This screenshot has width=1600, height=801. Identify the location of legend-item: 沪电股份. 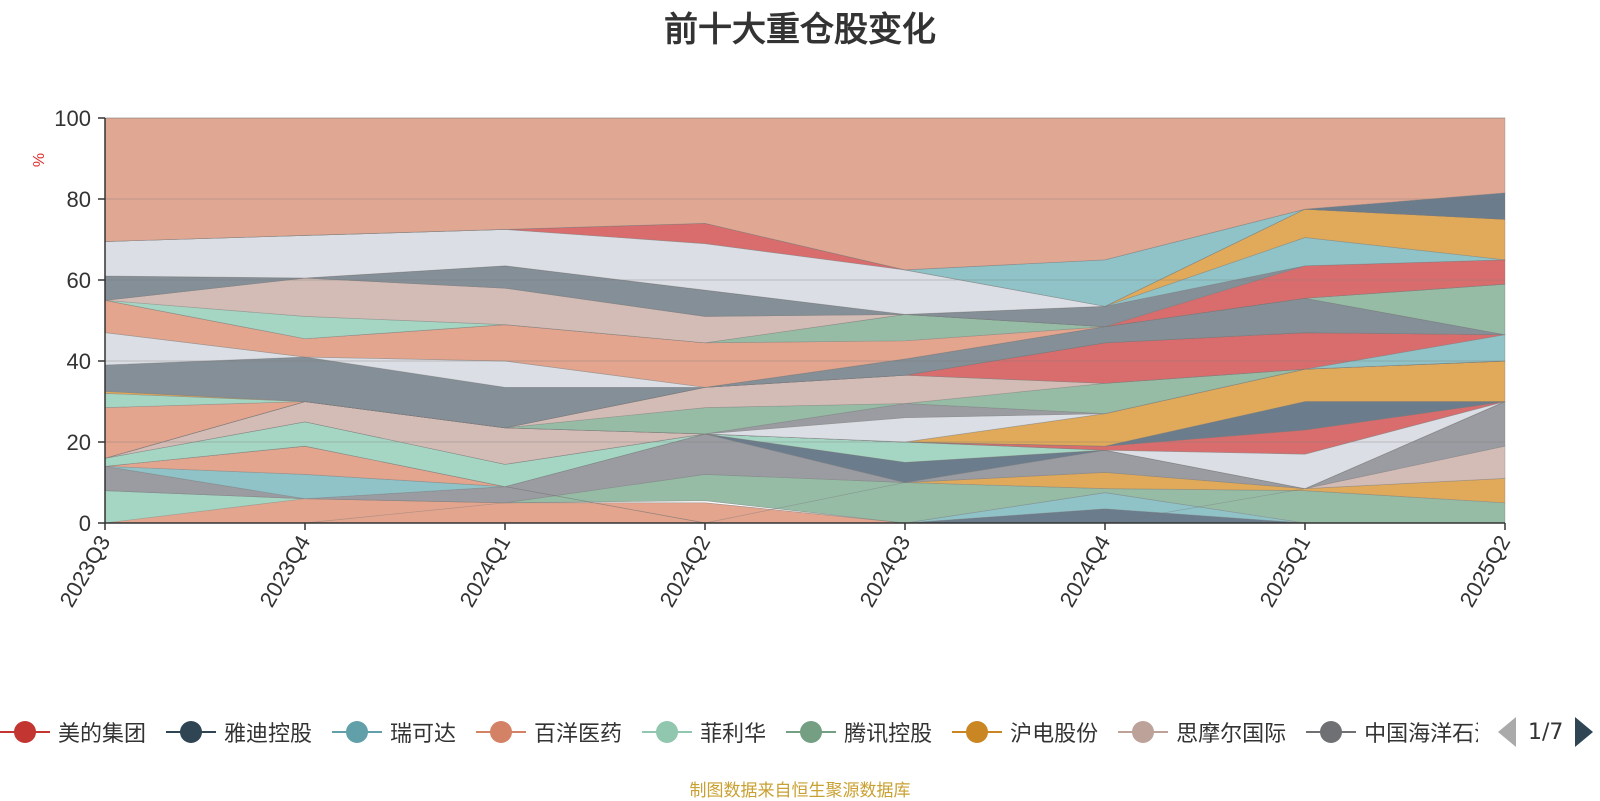
(1025, 732).